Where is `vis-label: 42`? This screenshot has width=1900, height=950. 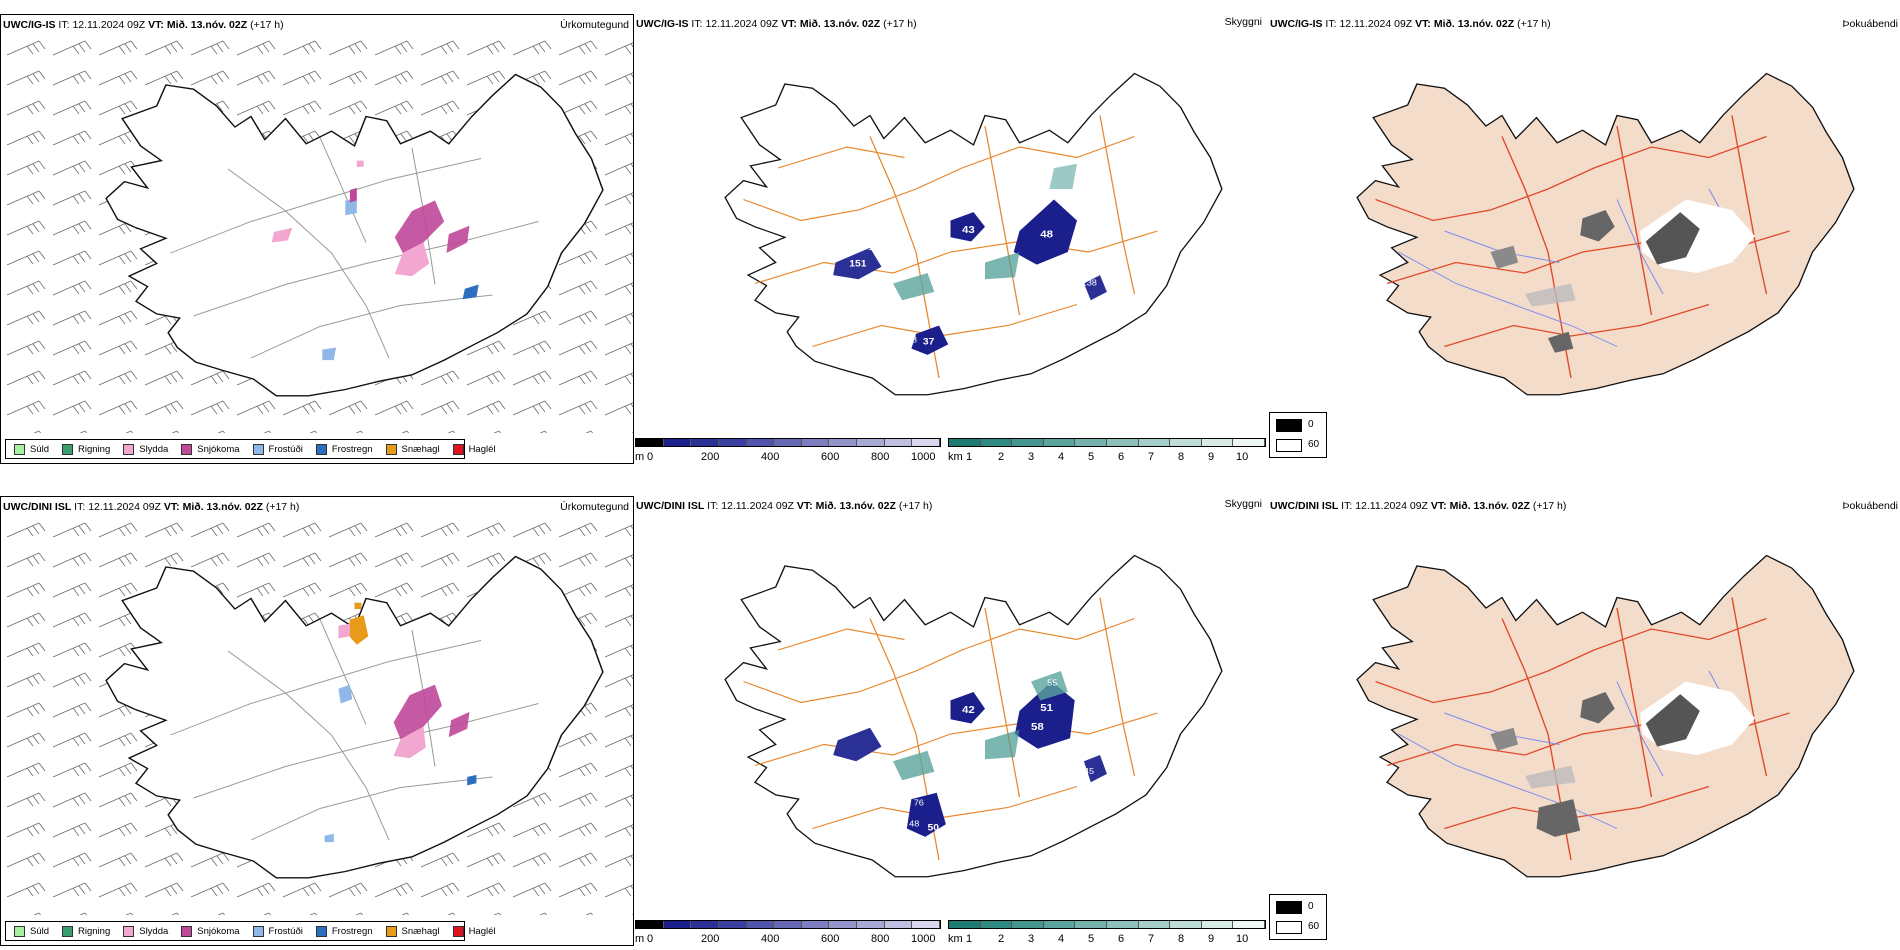 vis-label: 42 is located at coordinates (968, 709).